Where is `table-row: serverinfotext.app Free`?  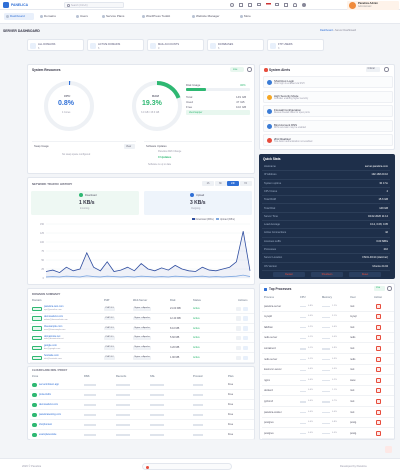
table-row: serverinfotext.app Free is located at coordinates (142, 385).